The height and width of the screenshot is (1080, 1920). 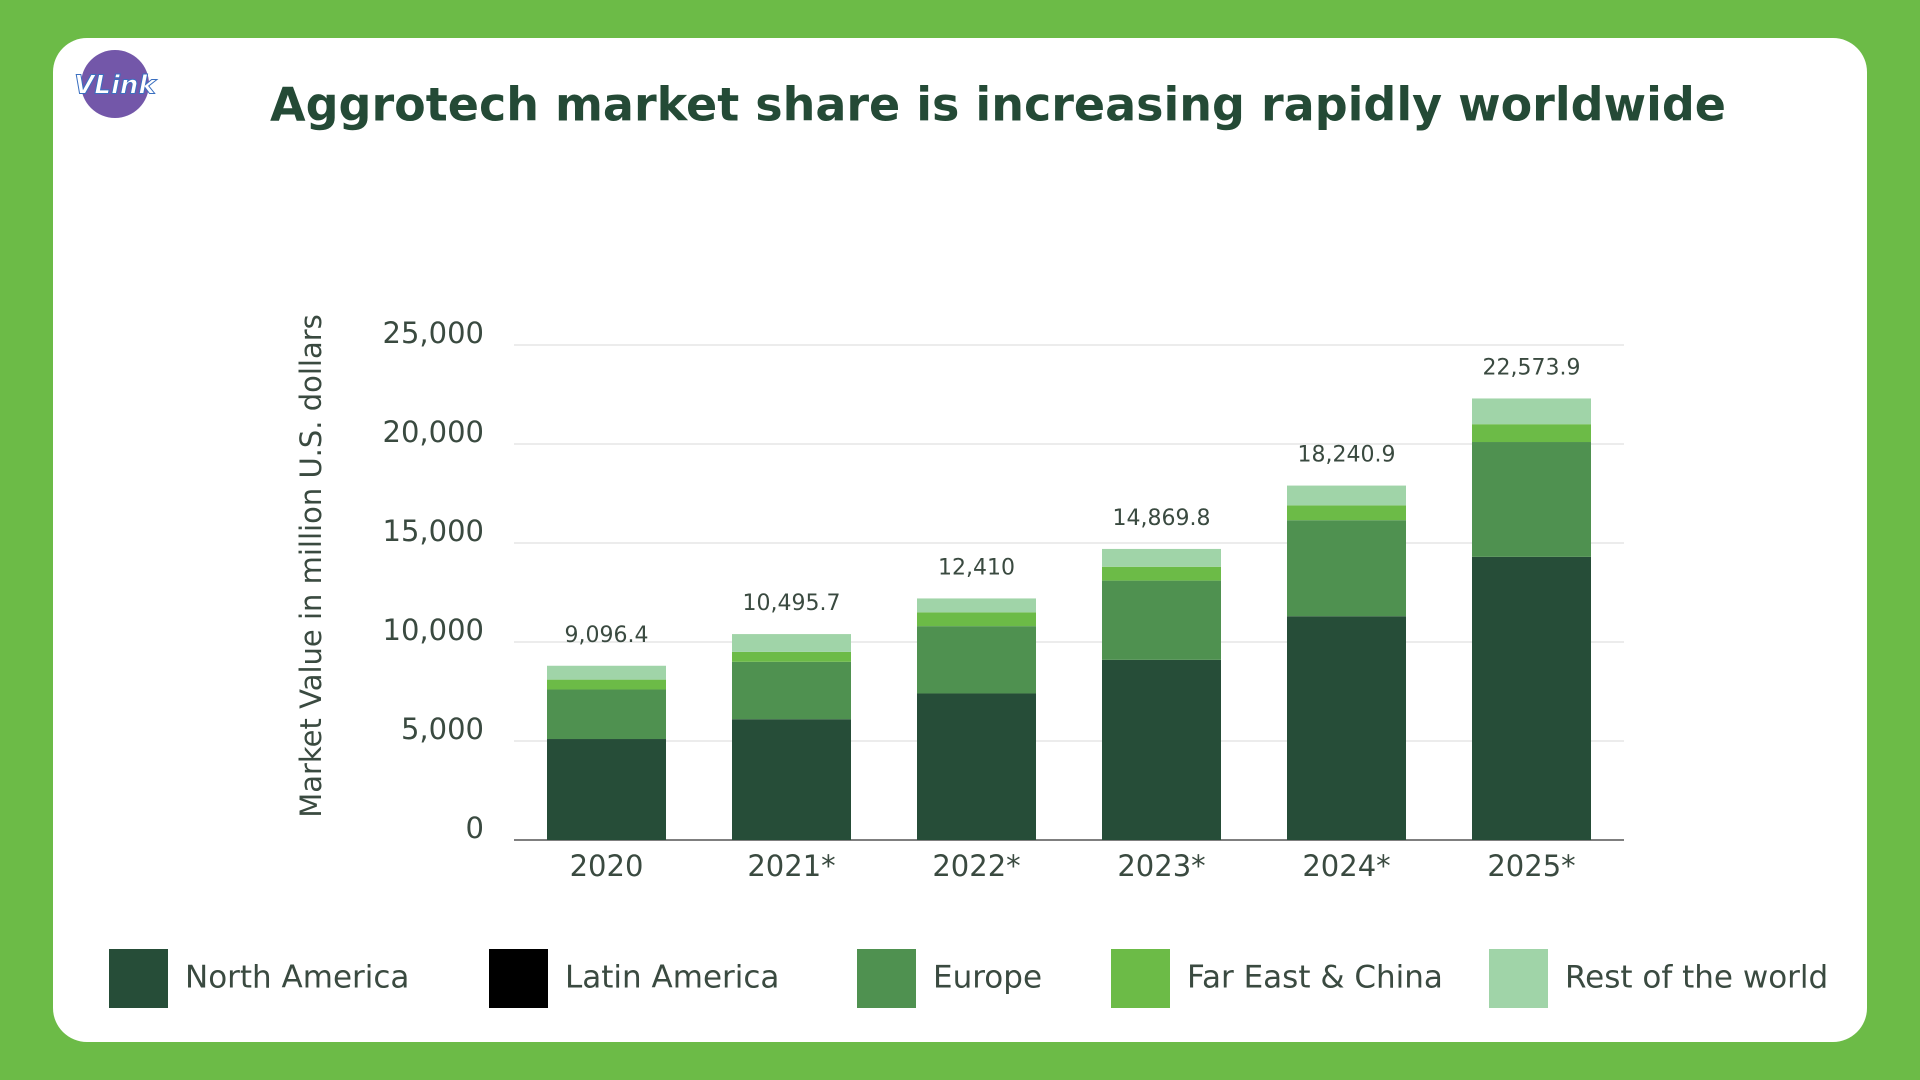 I want to click on logo-text: VLink, so click(x=115, y=86).